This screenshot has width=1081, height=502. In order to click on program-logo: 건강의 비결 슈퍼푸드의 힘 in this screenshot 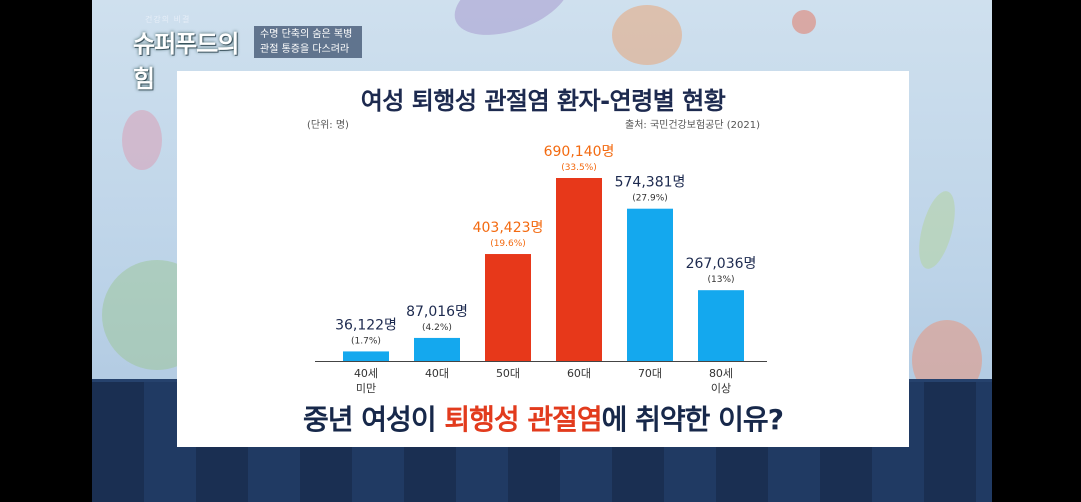, I will do `click(193, 53)`.